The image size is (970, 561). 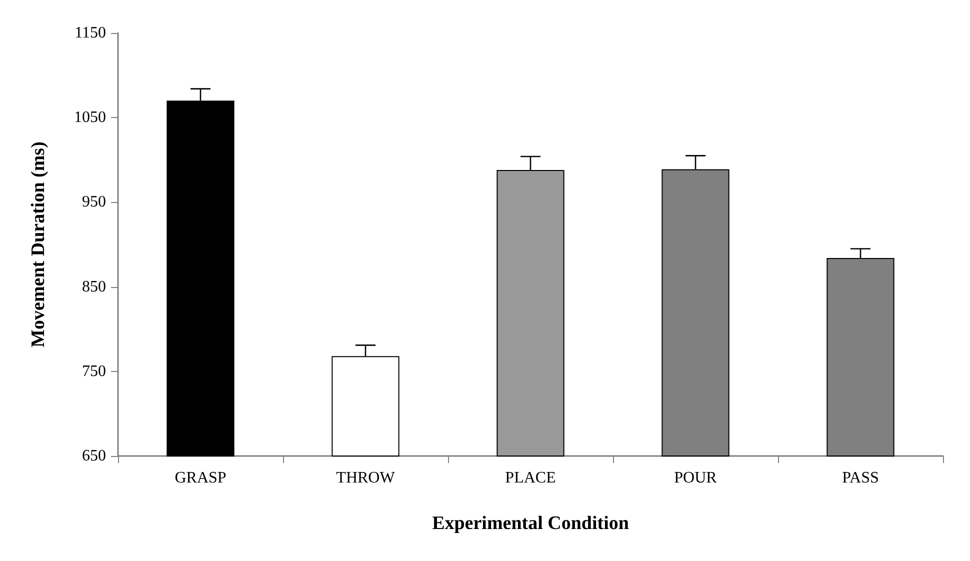 What do you see at coordinates (94, 287) in the screenshot?
I see `y-tick-label: 850` at bounding box center [94, 287].